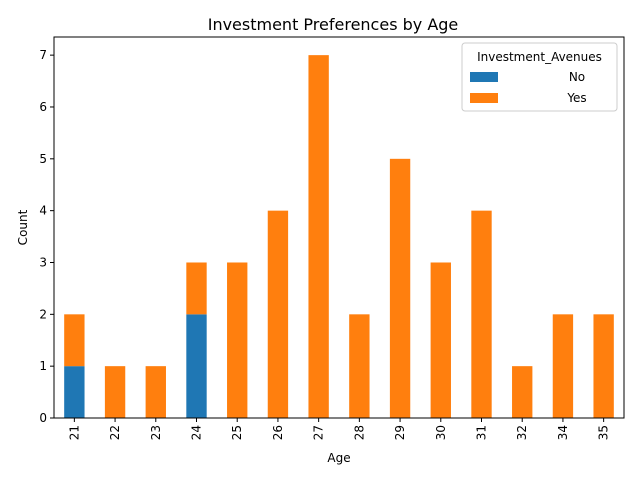  What do you see at coordinates (359, 432) in the screenshot?
I see `x-tick-label: 28` at bounding box center [359, 432].